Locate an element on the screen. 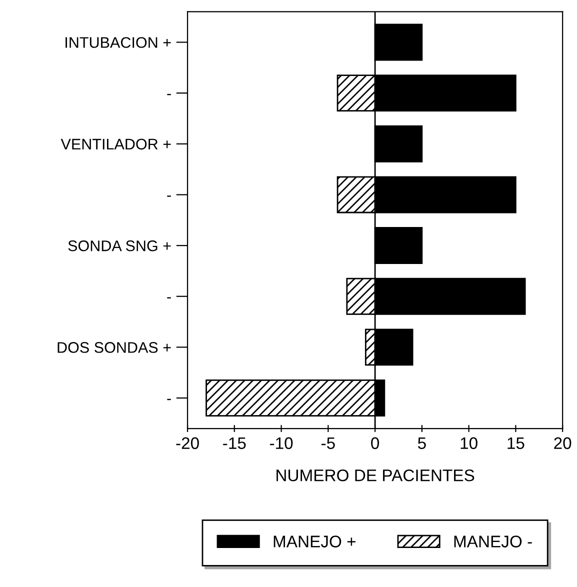 The image size is (577, 587). x-tick-label: 5 is located at coordinates (422, 443).